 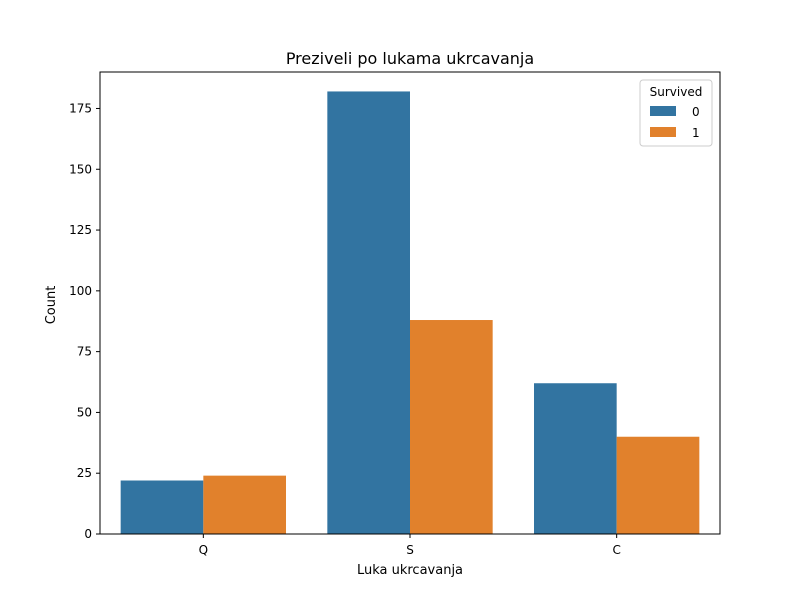 What do you see at coordinates (84, 321) in the screenshot?
I see `y-axis: 0 25 50 75 100 125 150 175` at bounding box center [84, 321].